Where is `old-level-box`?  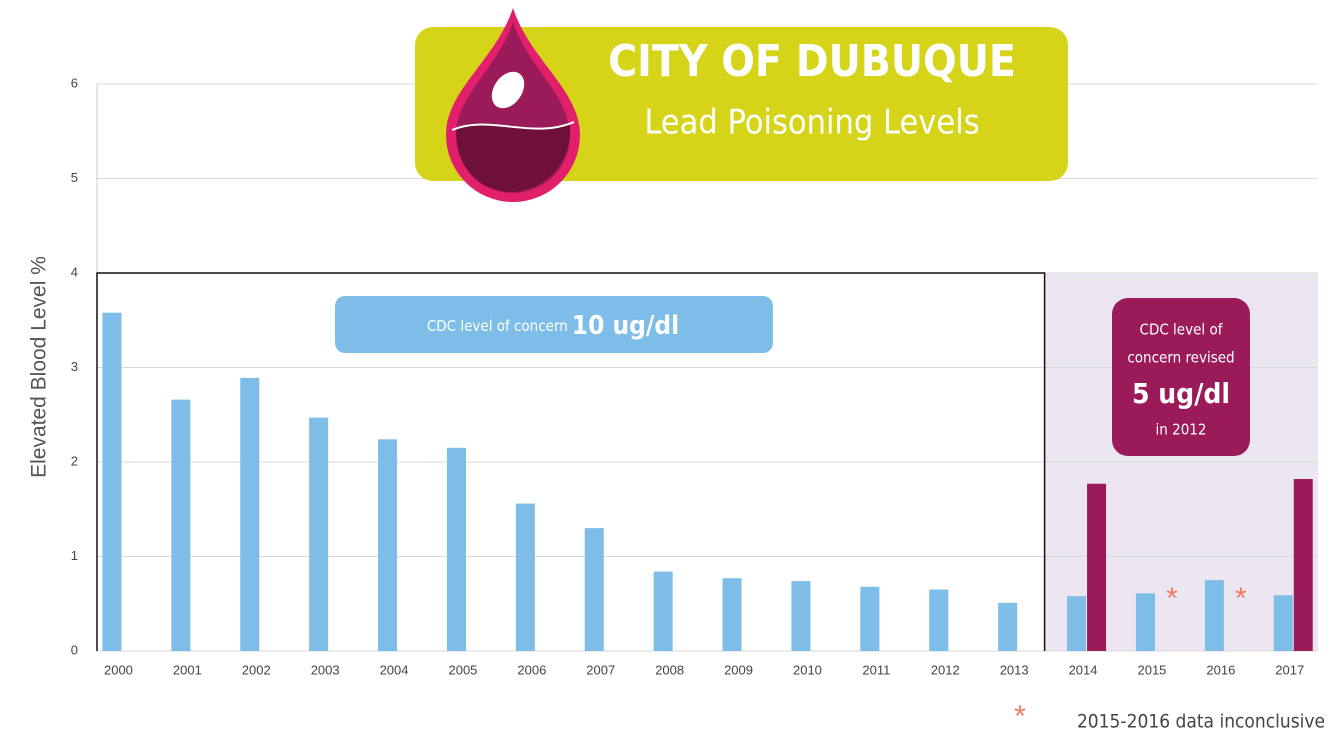 old-level-box is located at coordinates (554, 324).